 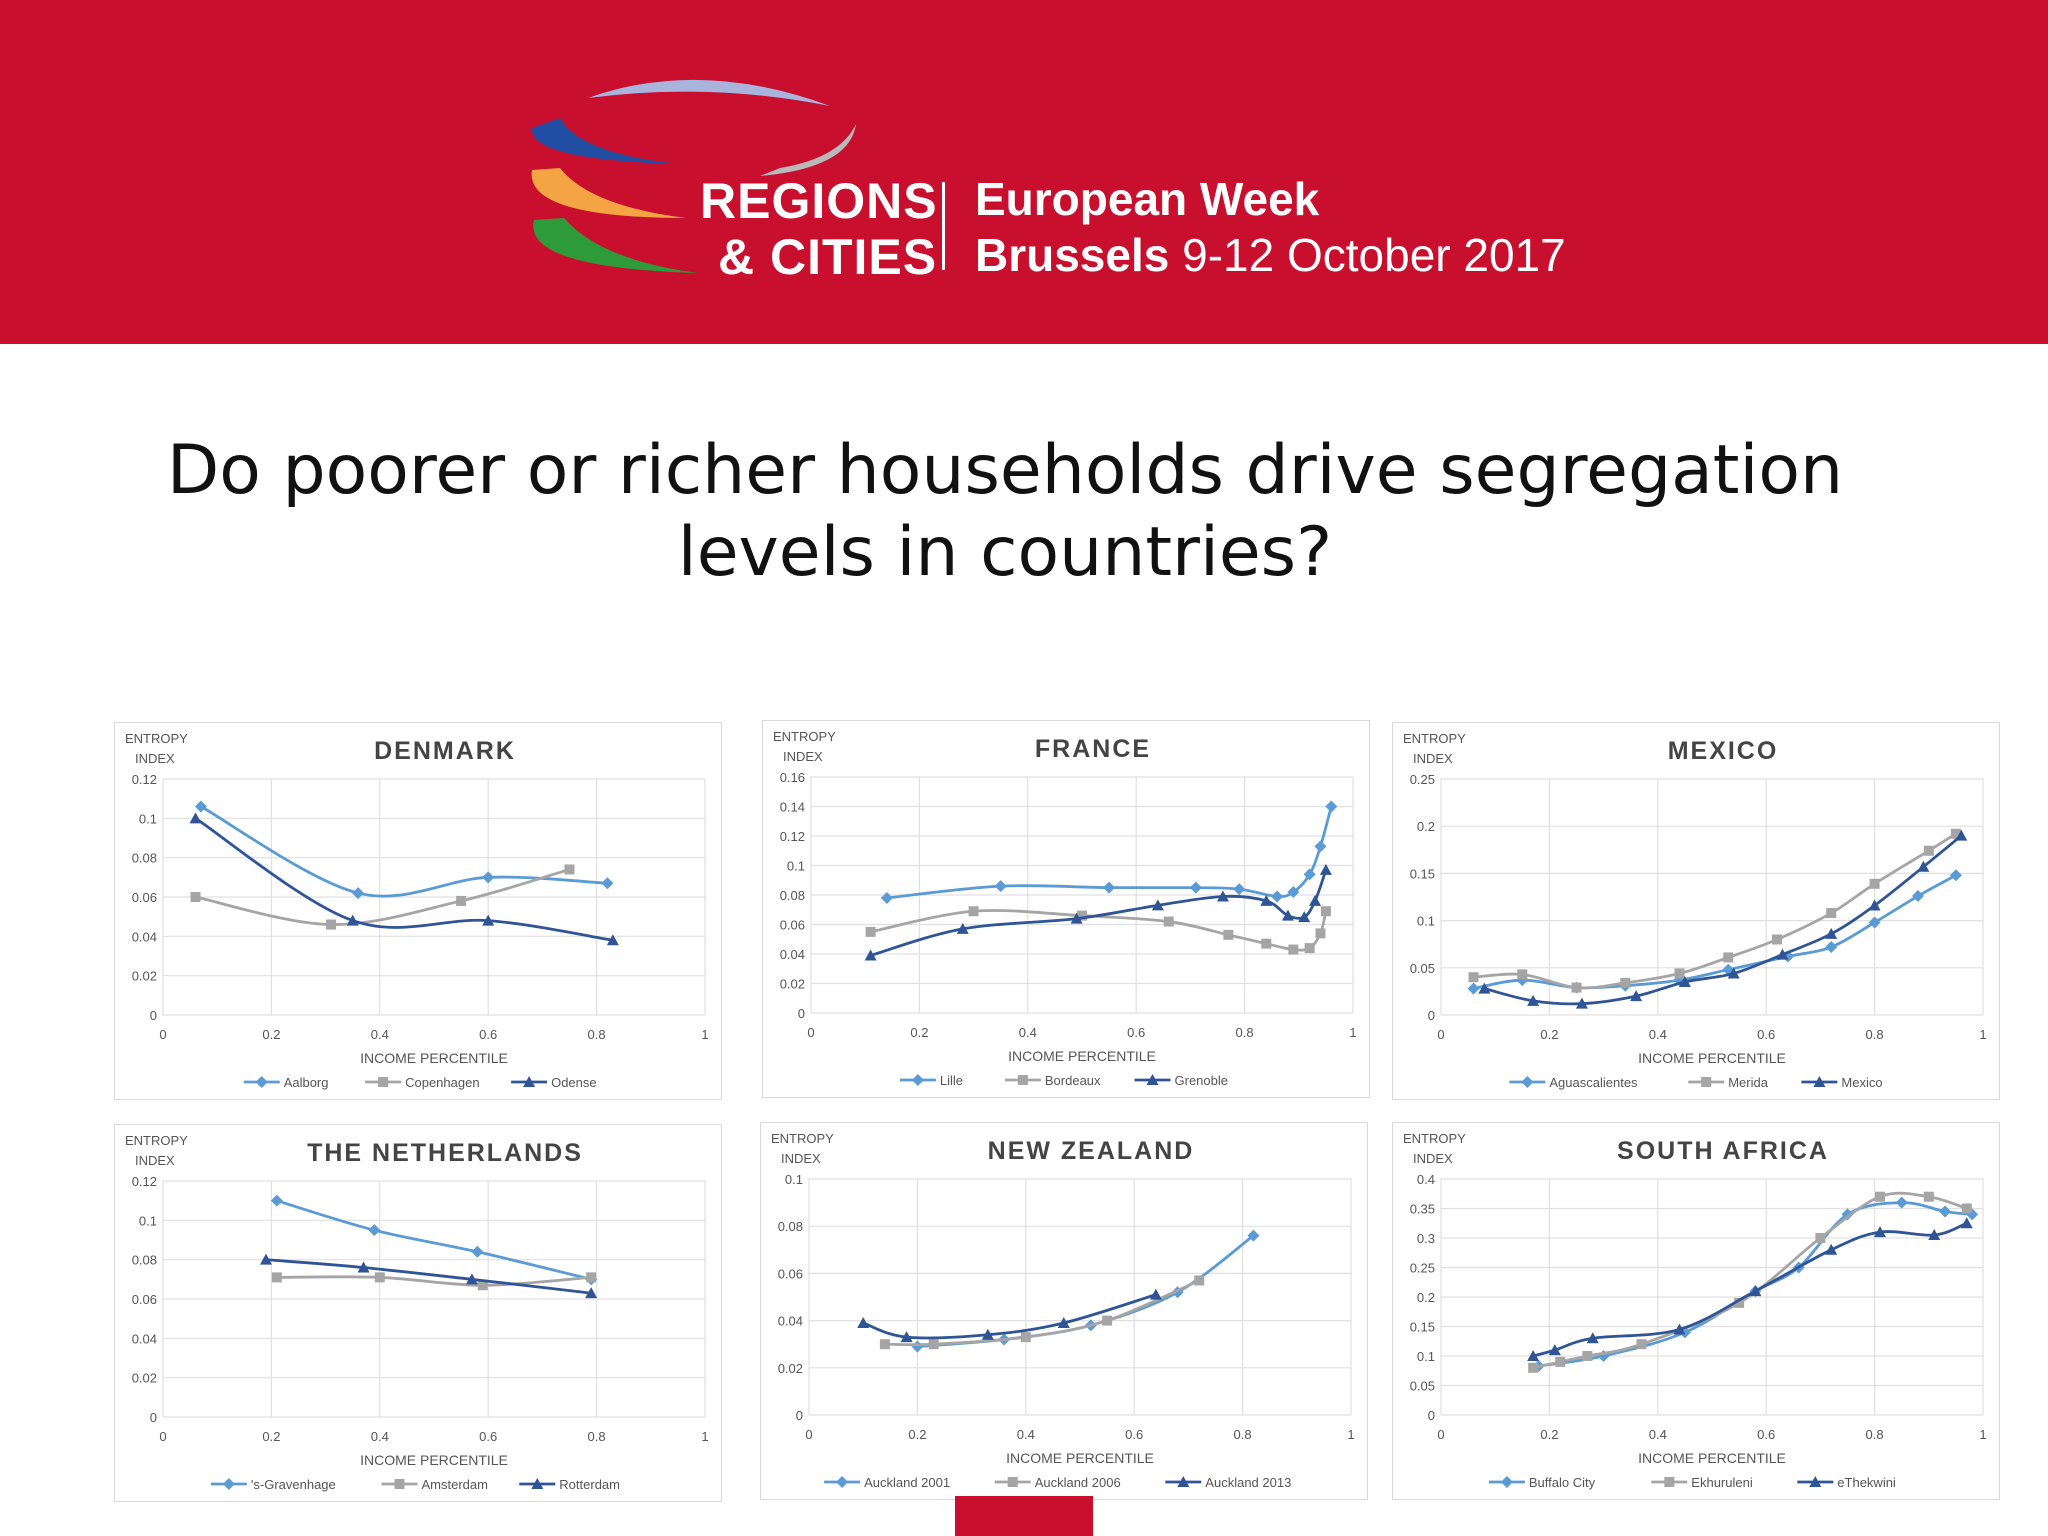 What do you see at coordinates (1723, 1151) in the screenshot?
I see `chart-title: SOUTH AFRICA` at bounding box center [1723, 1151].